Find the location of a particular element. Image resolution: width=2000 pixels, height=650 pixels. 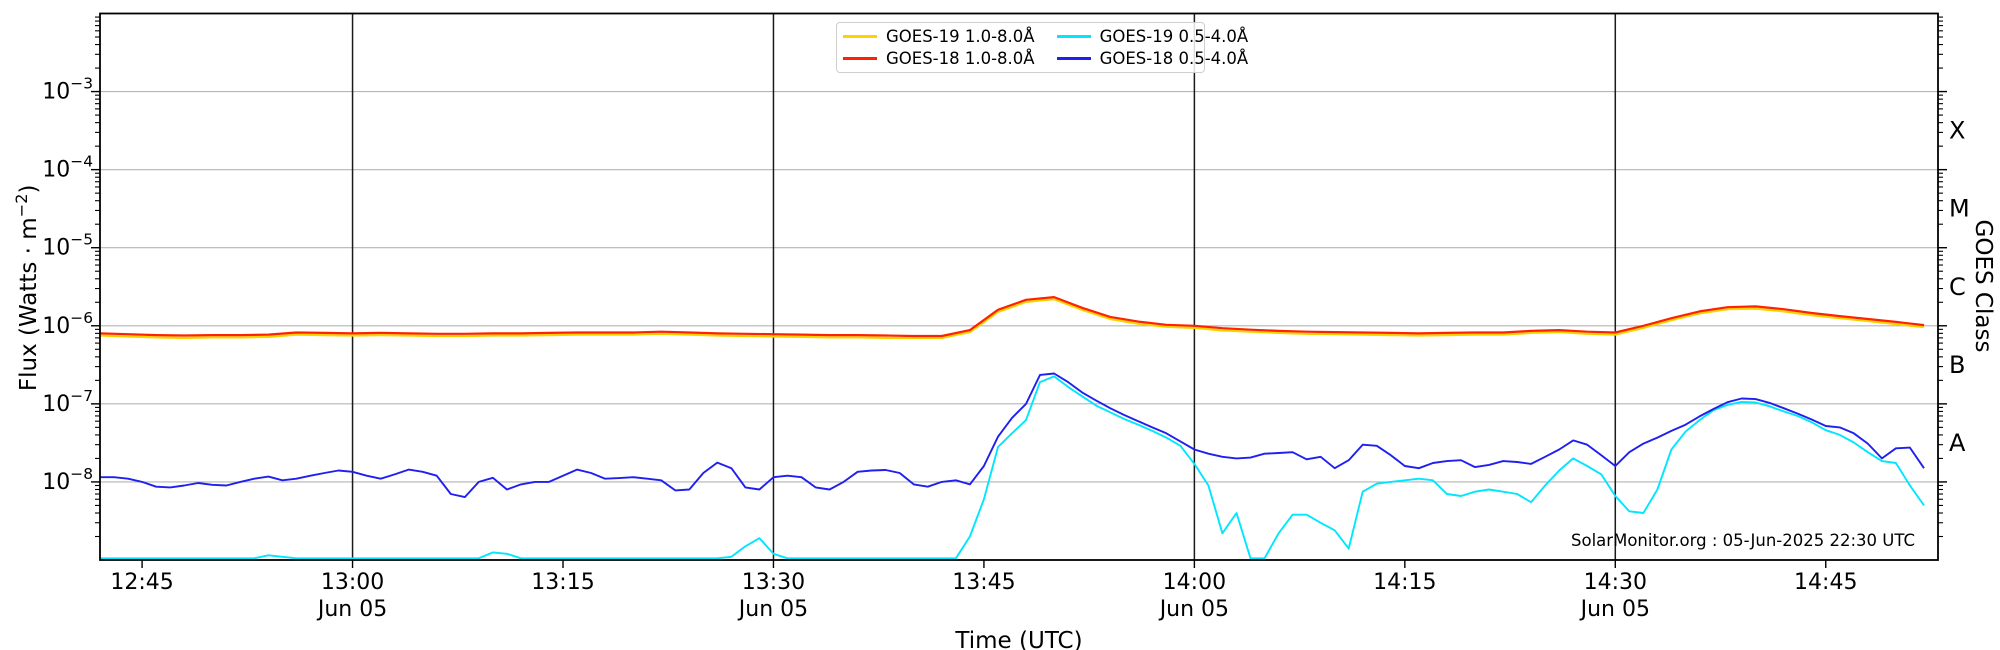

legend-item: GOES-19 0.5-4.0Å is located at coordinates (1152, 37).